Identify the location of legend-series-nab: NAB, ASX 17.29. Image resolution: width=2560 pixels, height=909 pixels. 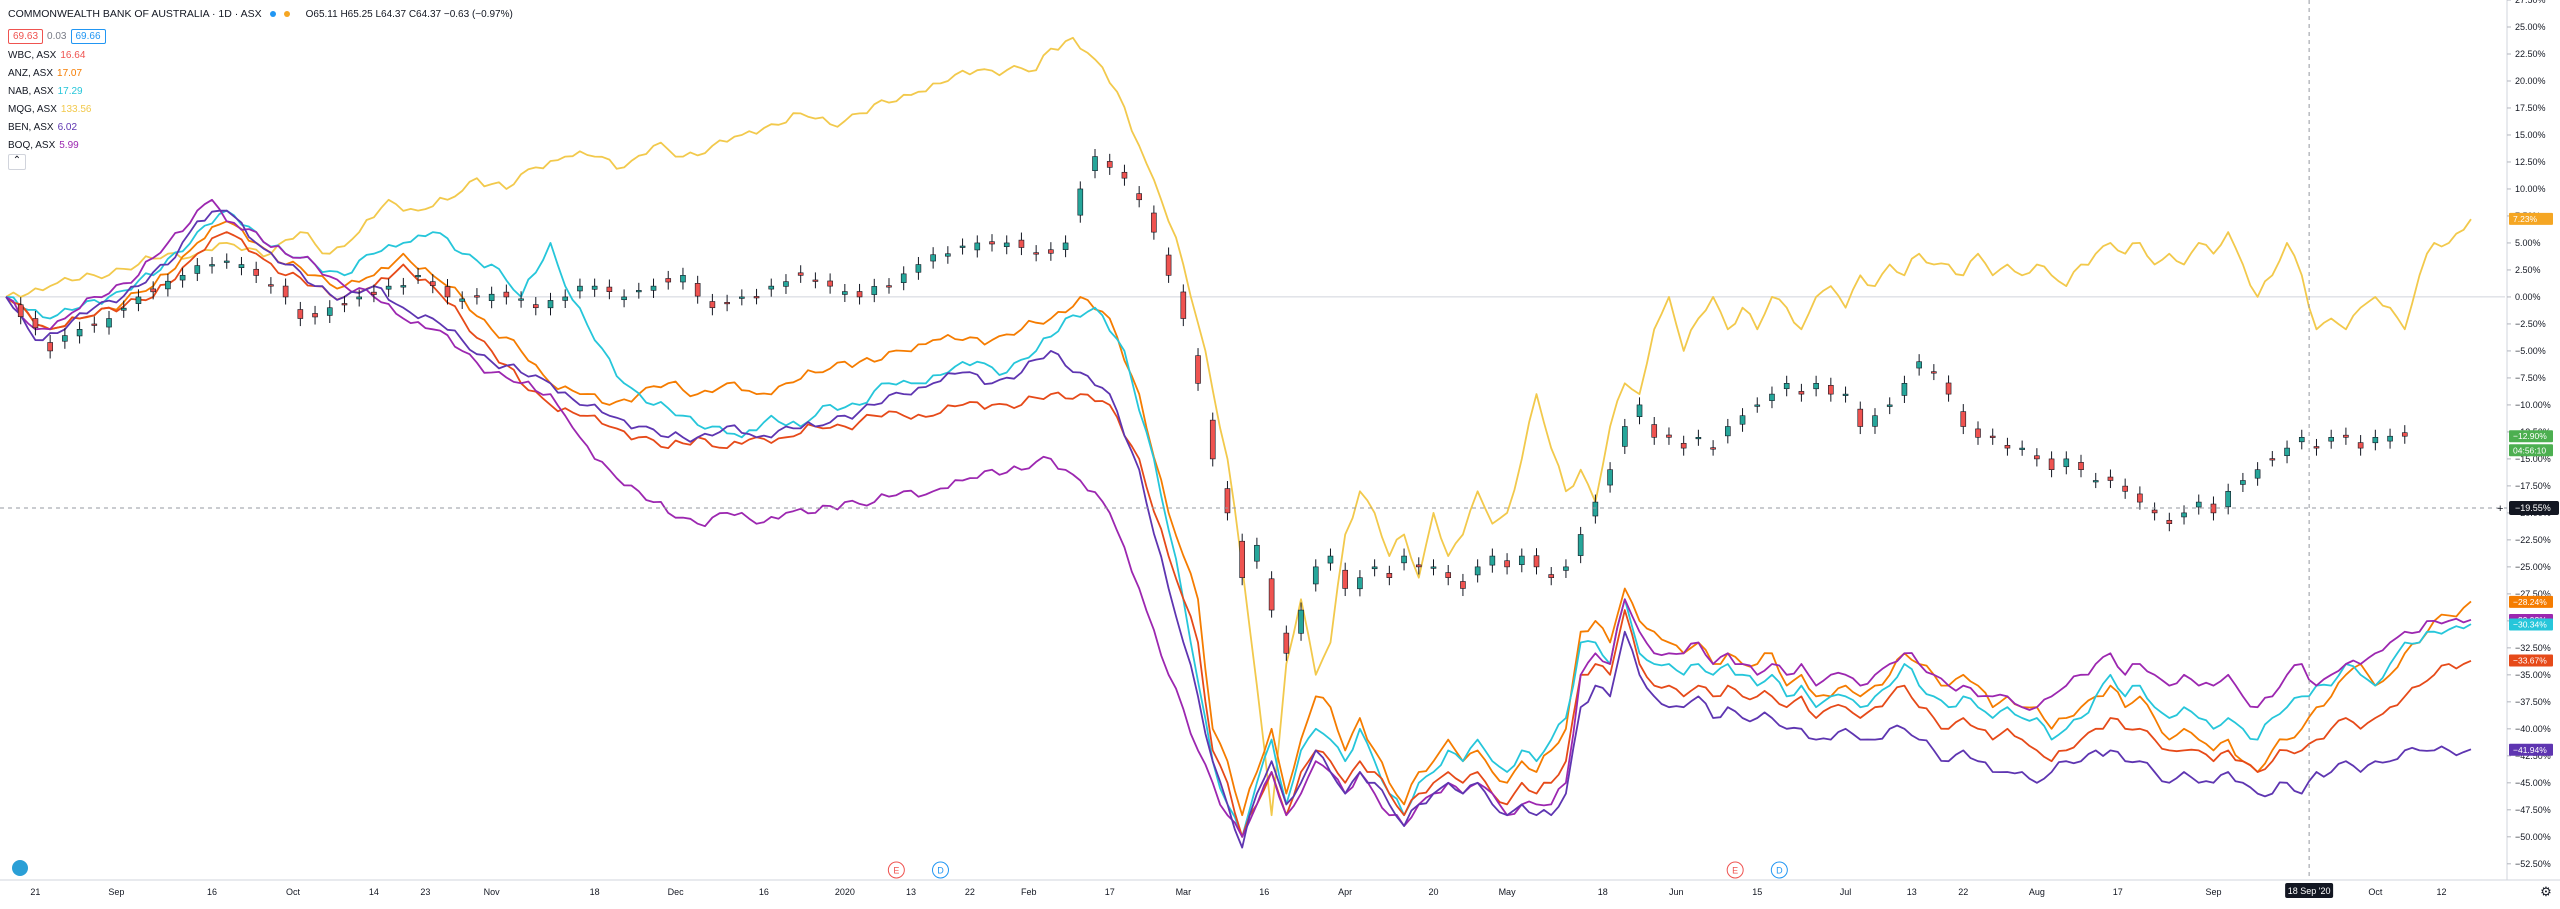
(260, 91).